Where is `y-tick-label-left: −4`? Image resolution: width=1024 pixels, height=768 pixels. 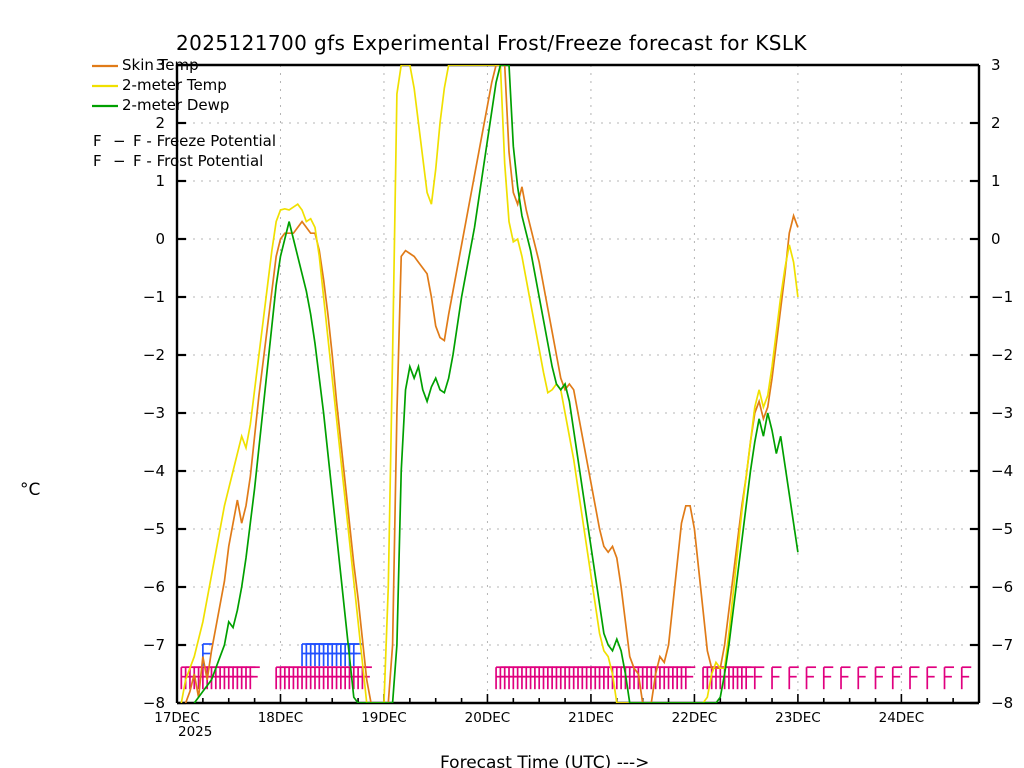
y-tick-label-left: −4 is located at coordinates (154, 471).